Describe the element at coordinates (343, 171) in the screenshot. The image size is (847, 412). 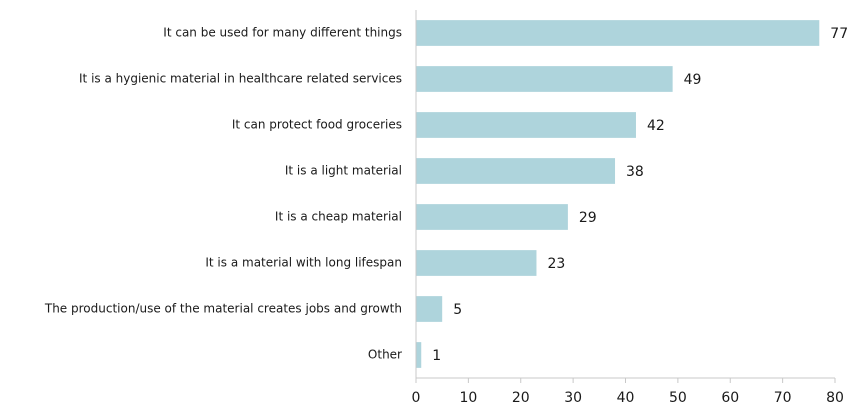
I see `category-label-3: It is a light material` at that location.